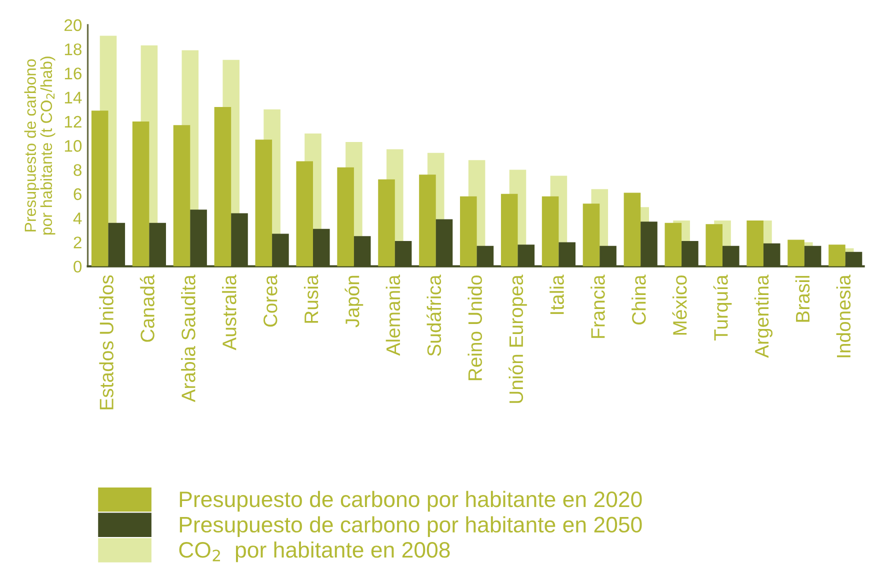 This screenshot has height=579, width=869. Describe the element at coordinates (40, 145) in the screenshot. I see `y-axis-title: Presupuesto de carbono por habitante (t CO$_{2}$/hab)` at that location.